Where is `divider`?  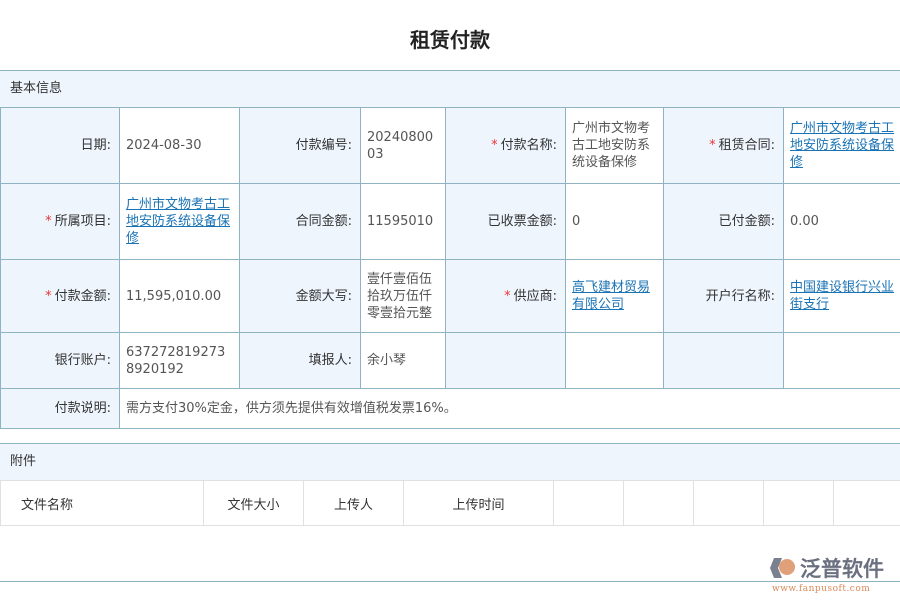 divider is located at coordinates (450, 581).